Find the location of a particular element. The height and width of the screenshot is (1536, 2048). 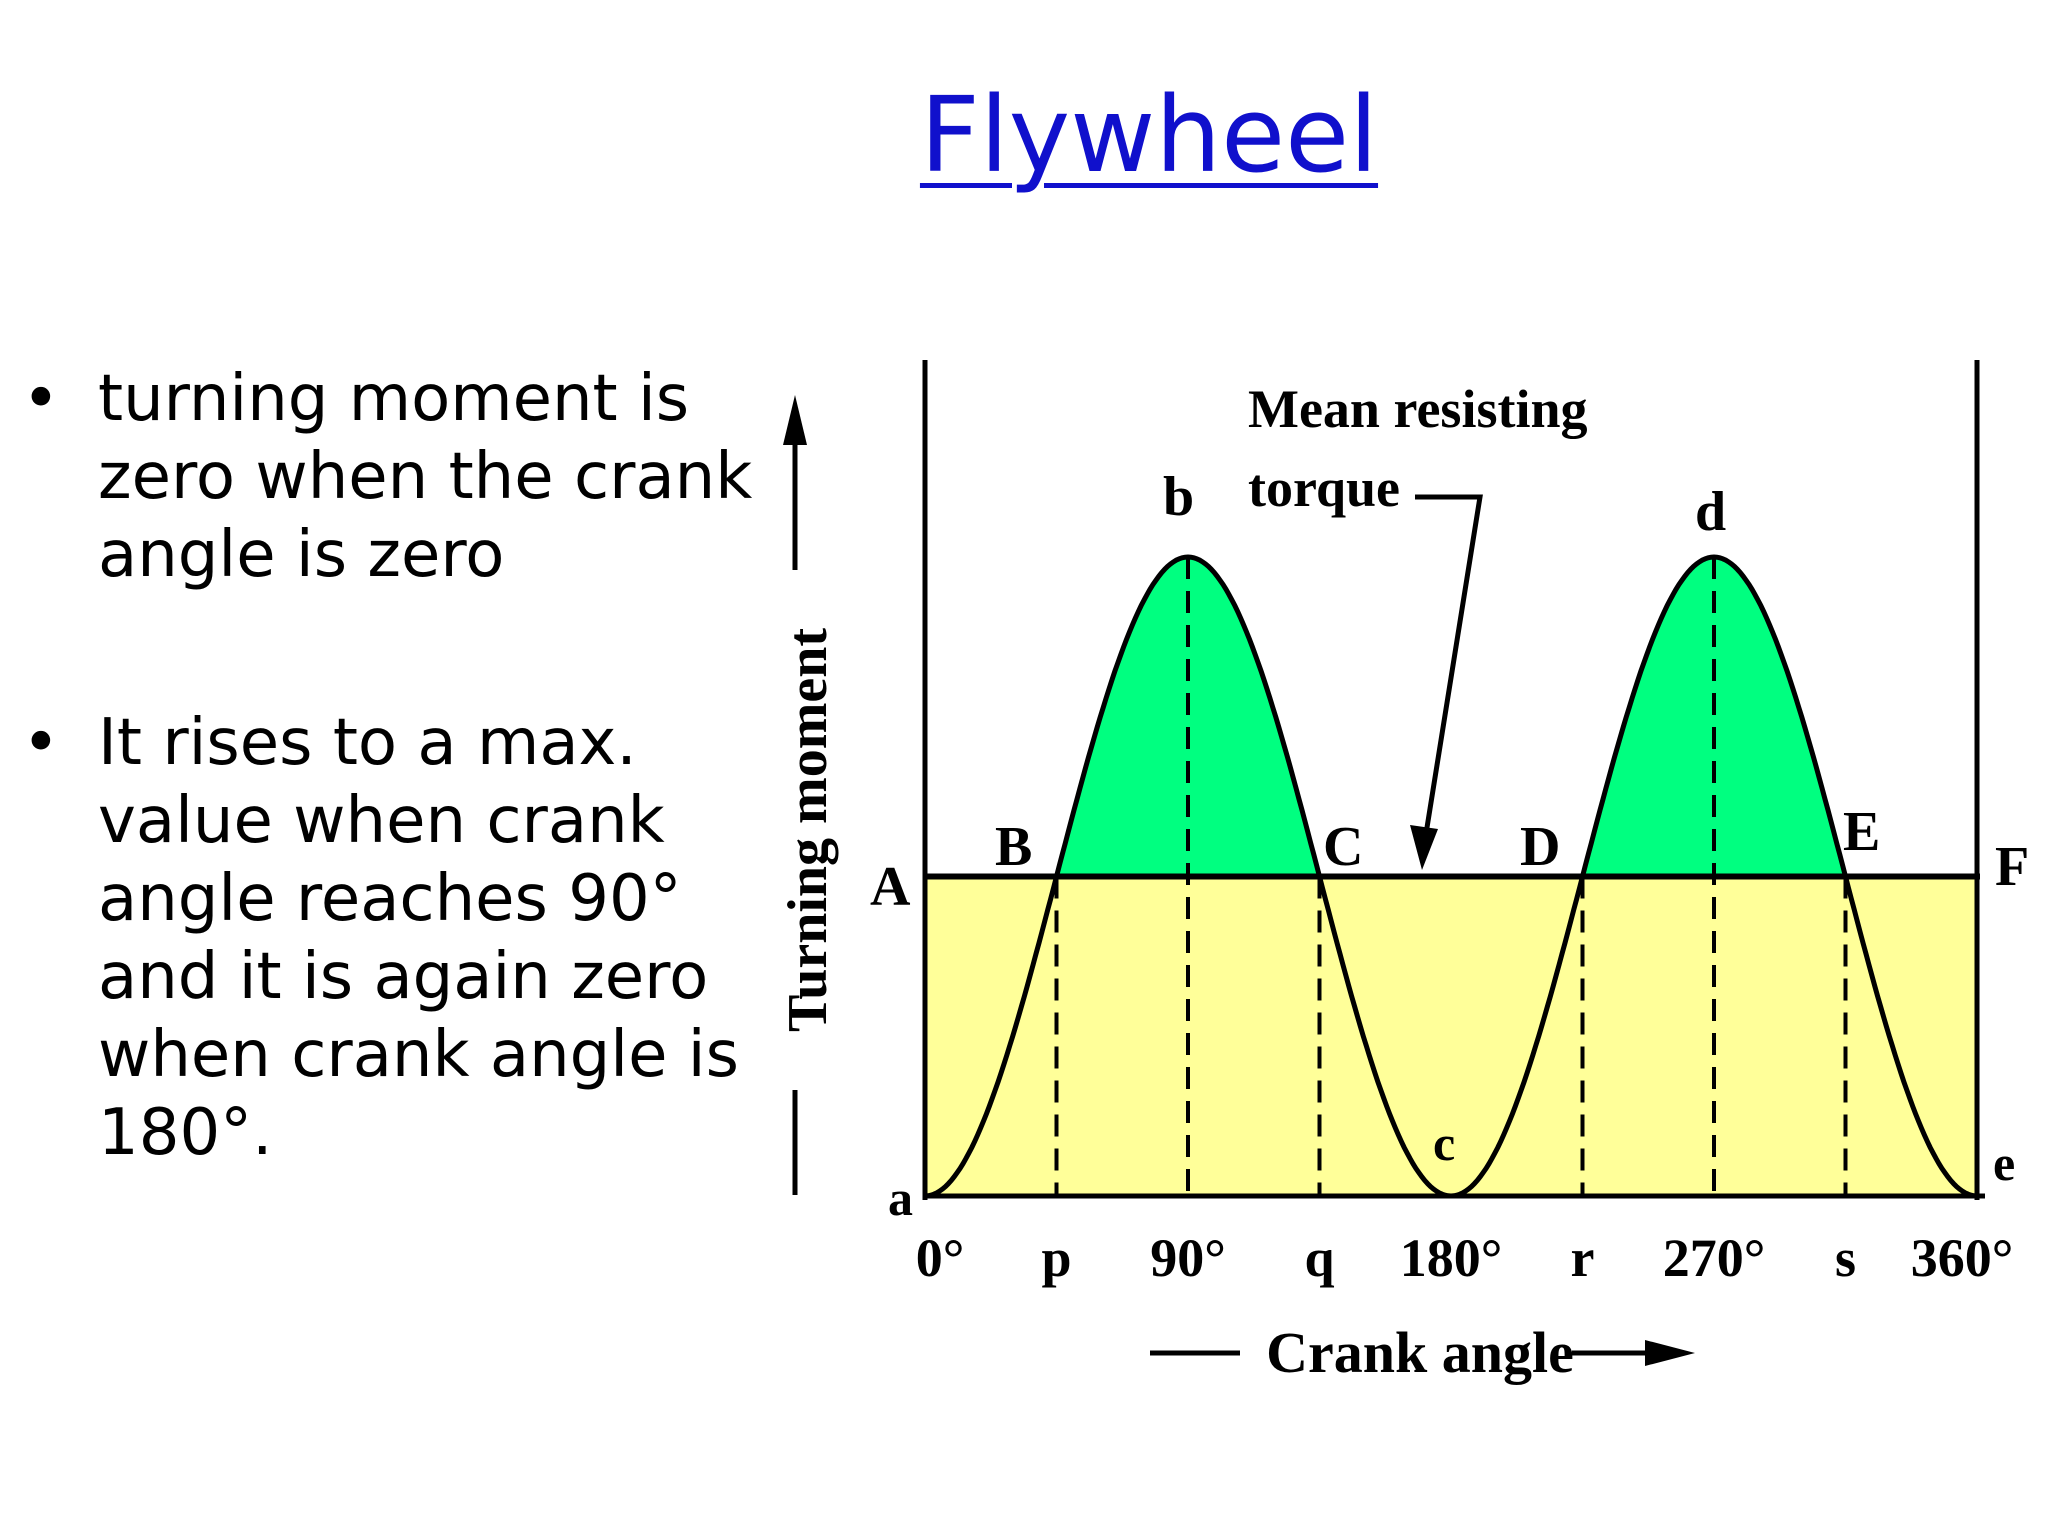

point-label-E: E is located at coordinates (1861, 832).